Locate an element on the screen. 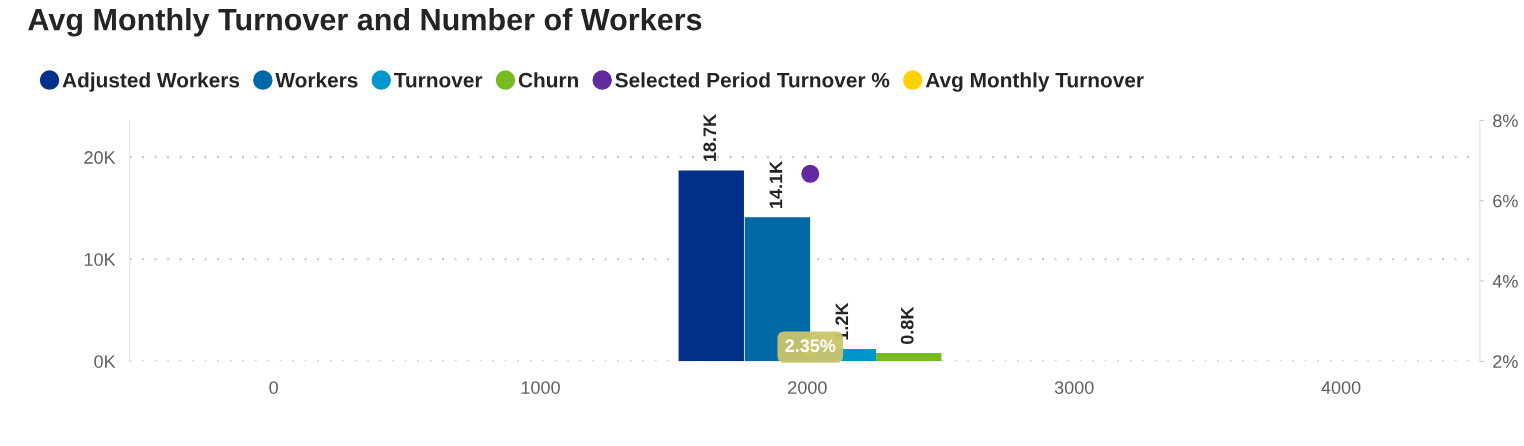 The width and height of the screenshot is (1524, 446). data-label: 2.35% is located at coordinates (810, 346).